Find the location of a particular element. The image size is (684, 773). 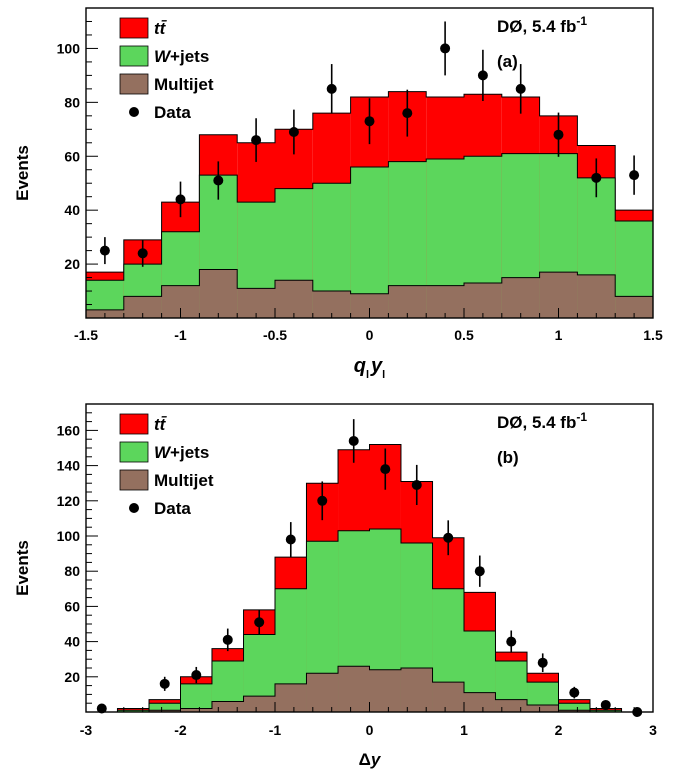

experiment-label: DØ, 5.4 fb-1 is located at coordinates (542, 421).